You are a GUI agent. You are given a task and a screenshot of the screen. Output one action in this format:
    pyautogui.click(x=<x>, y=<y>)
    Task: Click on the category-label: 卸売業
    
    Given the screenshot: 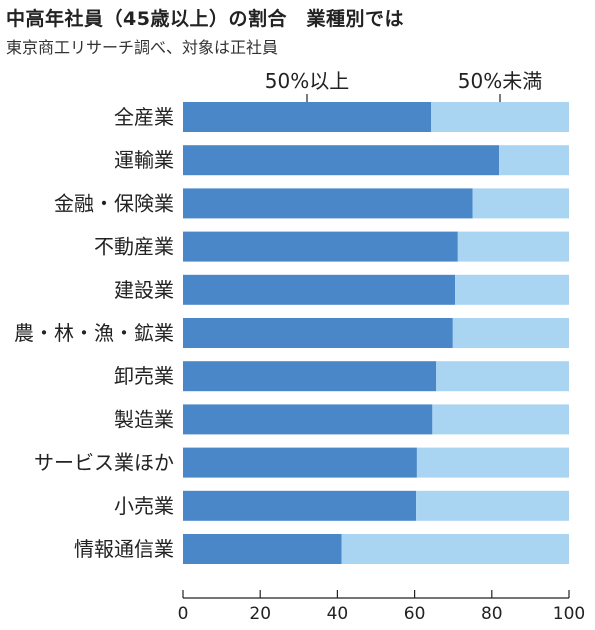 What is the action you would take?
    pyautogui.click(x=144, y=376)
    